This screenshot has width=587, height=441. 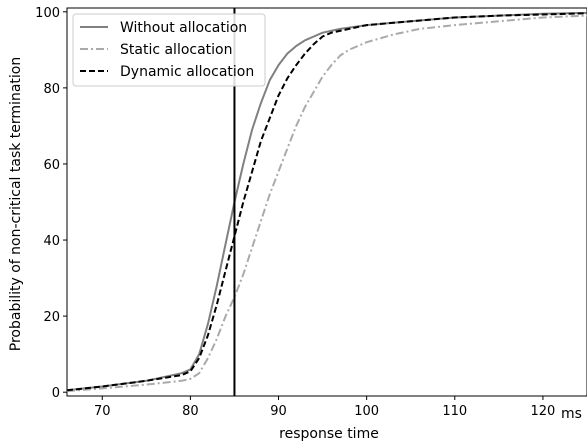 I want to click on legend-label-1: Without allocation, so click(x=183, y=28).